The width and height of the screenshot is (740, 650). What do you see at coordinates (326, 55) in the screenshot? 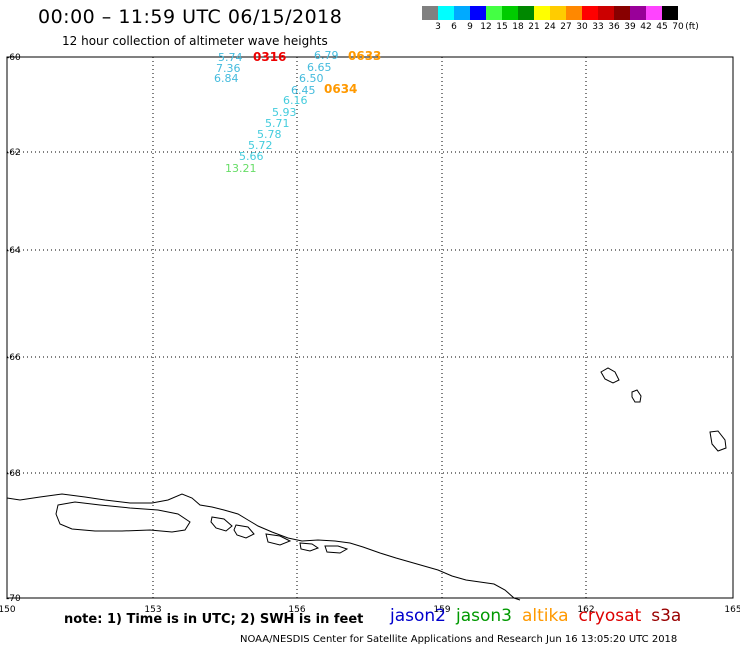
I see `wave-height-value: 6.79` at bounding box center [326, 55].